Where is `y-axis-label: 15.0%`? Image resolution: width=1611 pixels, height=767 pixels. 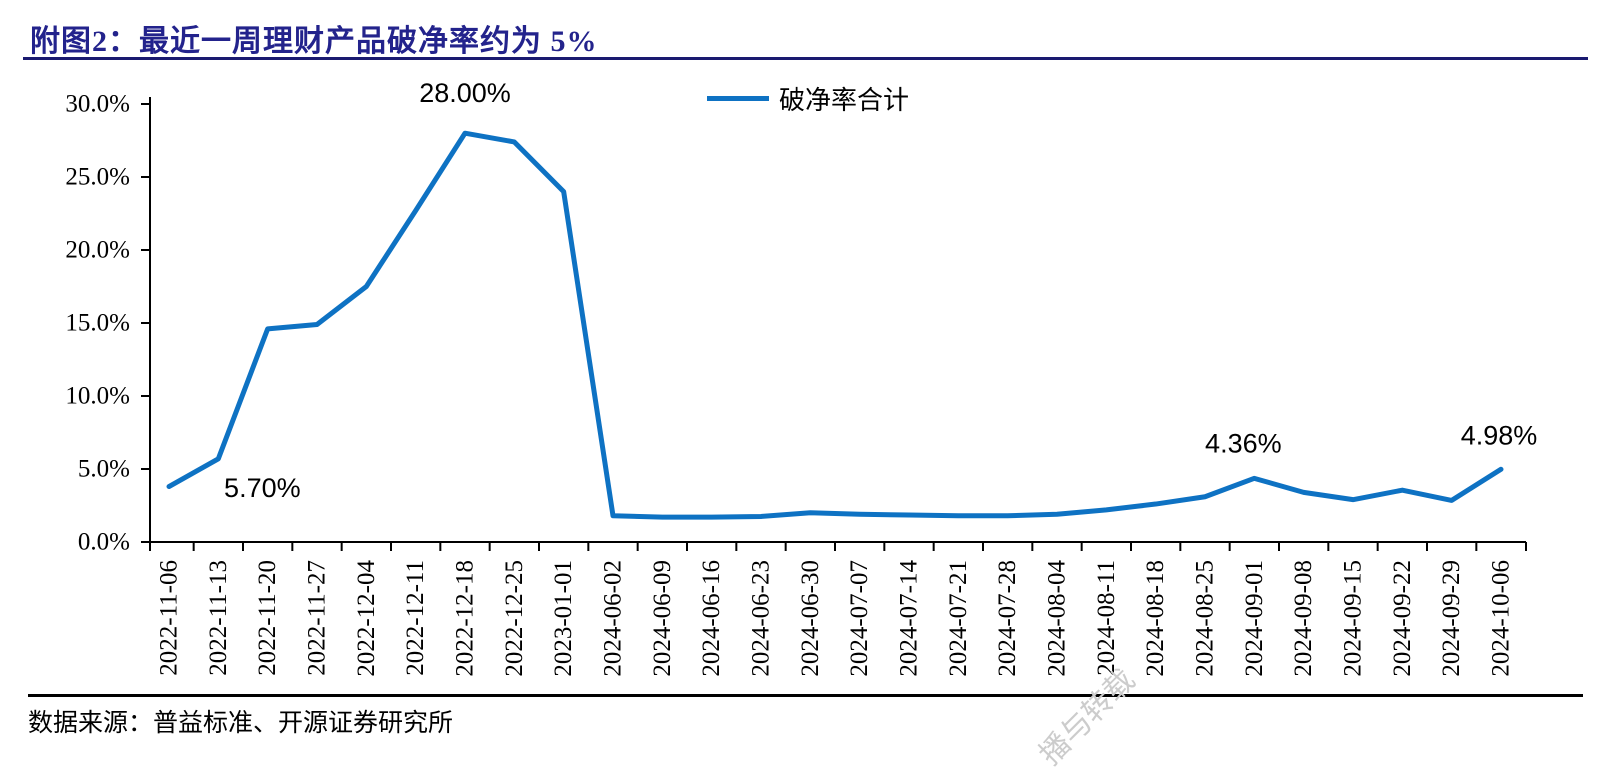
y-axis-label: 15.0% is located at coordinates (97, 323).